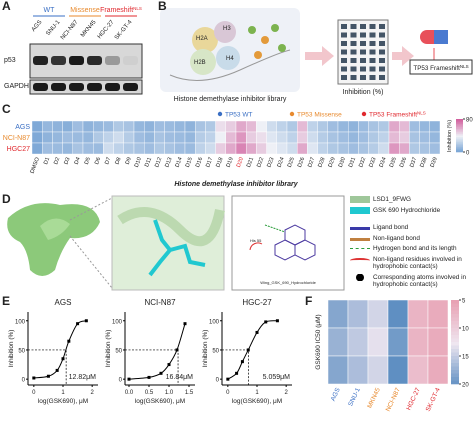 Image resolution: width=474 pixels, height=431 pixels. What do you see at coordinates (63, 302) in the screenshot?
I see `plot-title: AGS` at bounding box center [63, 302].